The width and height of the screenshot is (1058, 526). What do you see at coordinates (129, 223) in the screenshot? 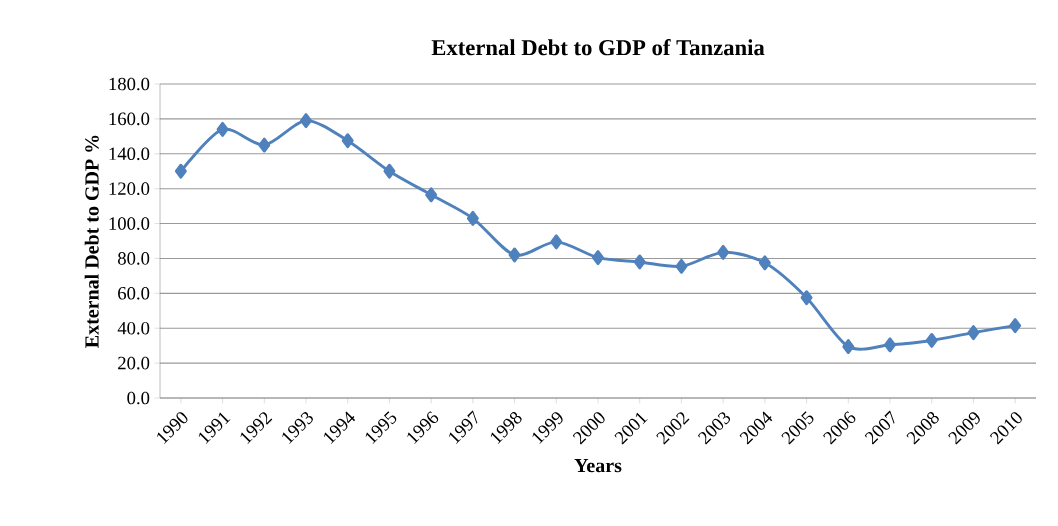
I see `y-tick-label: 100.0` at bounding box center [129, 223].